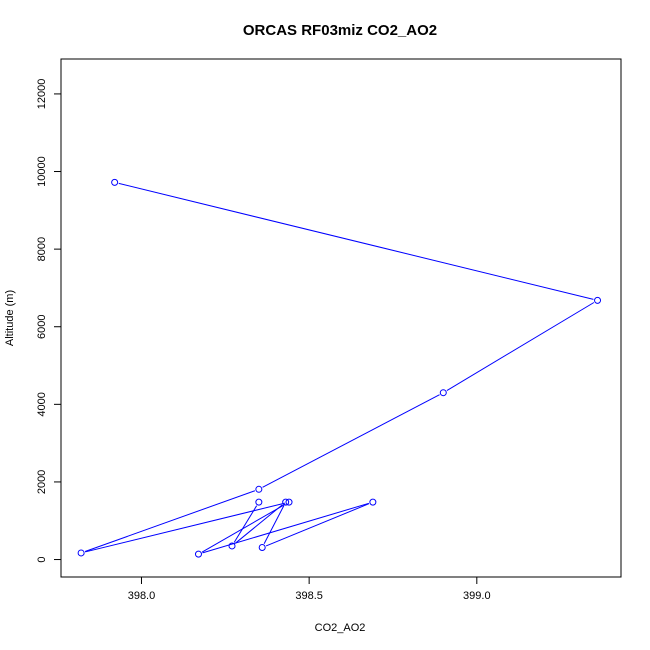  Describe the element at coordinates (42, 249) in the screenshot. I see `y-tick-label: 8000` at that location.